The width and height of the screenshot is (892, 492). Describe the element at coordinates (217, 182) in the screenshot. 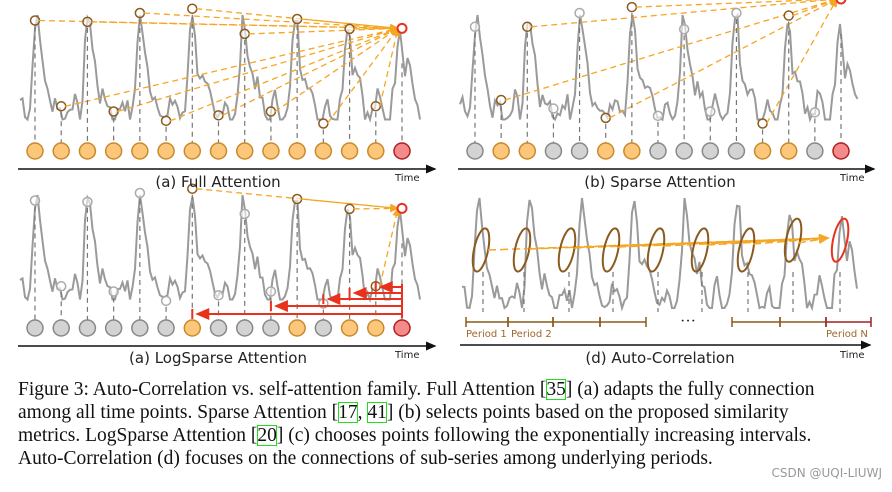

I see `panel-a-label: (a) Full Attention` at that location.